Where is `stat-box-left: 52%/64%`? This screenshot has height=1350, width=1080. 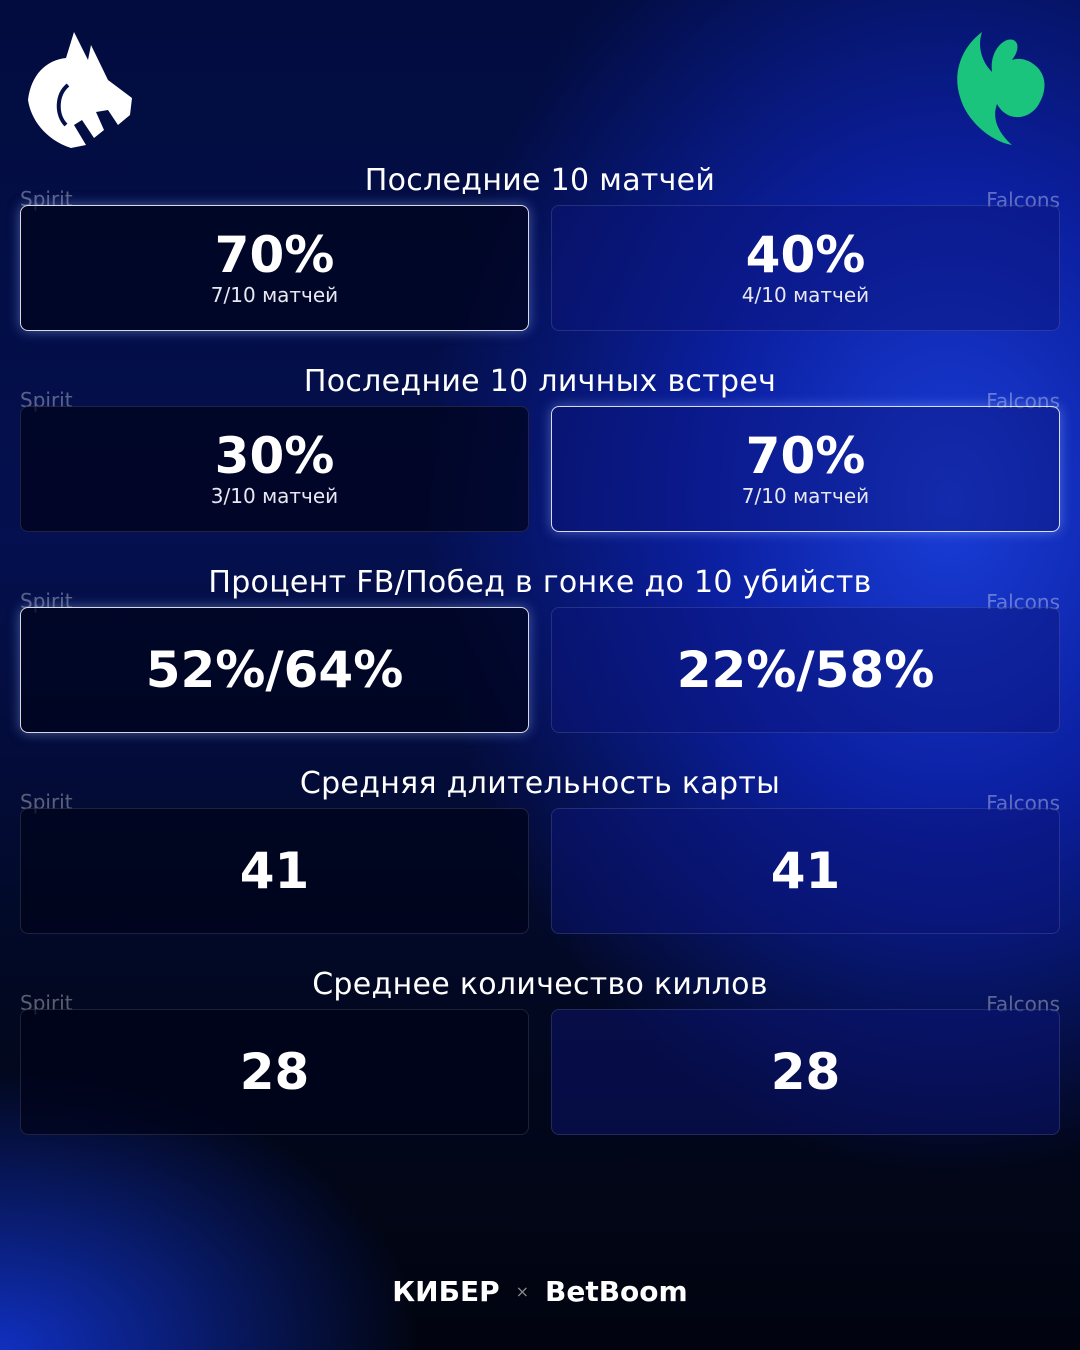
stat-box-left: 52%/64% is located at coordinates (274, 670).